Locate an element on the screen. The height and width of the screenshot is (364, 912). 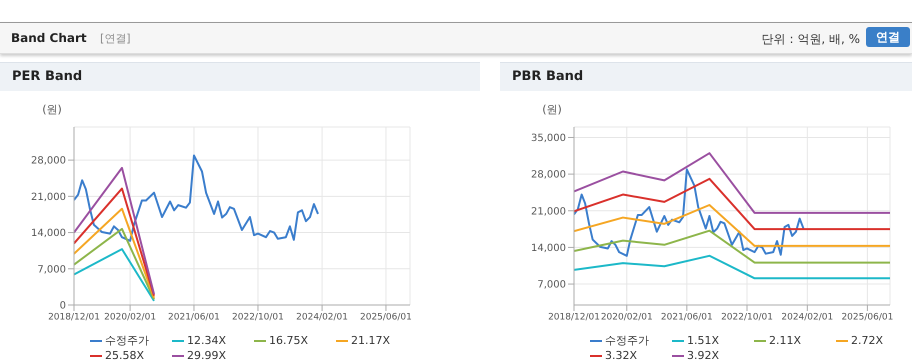
legend-label: 1.51X is located at coordinates (703, 340).